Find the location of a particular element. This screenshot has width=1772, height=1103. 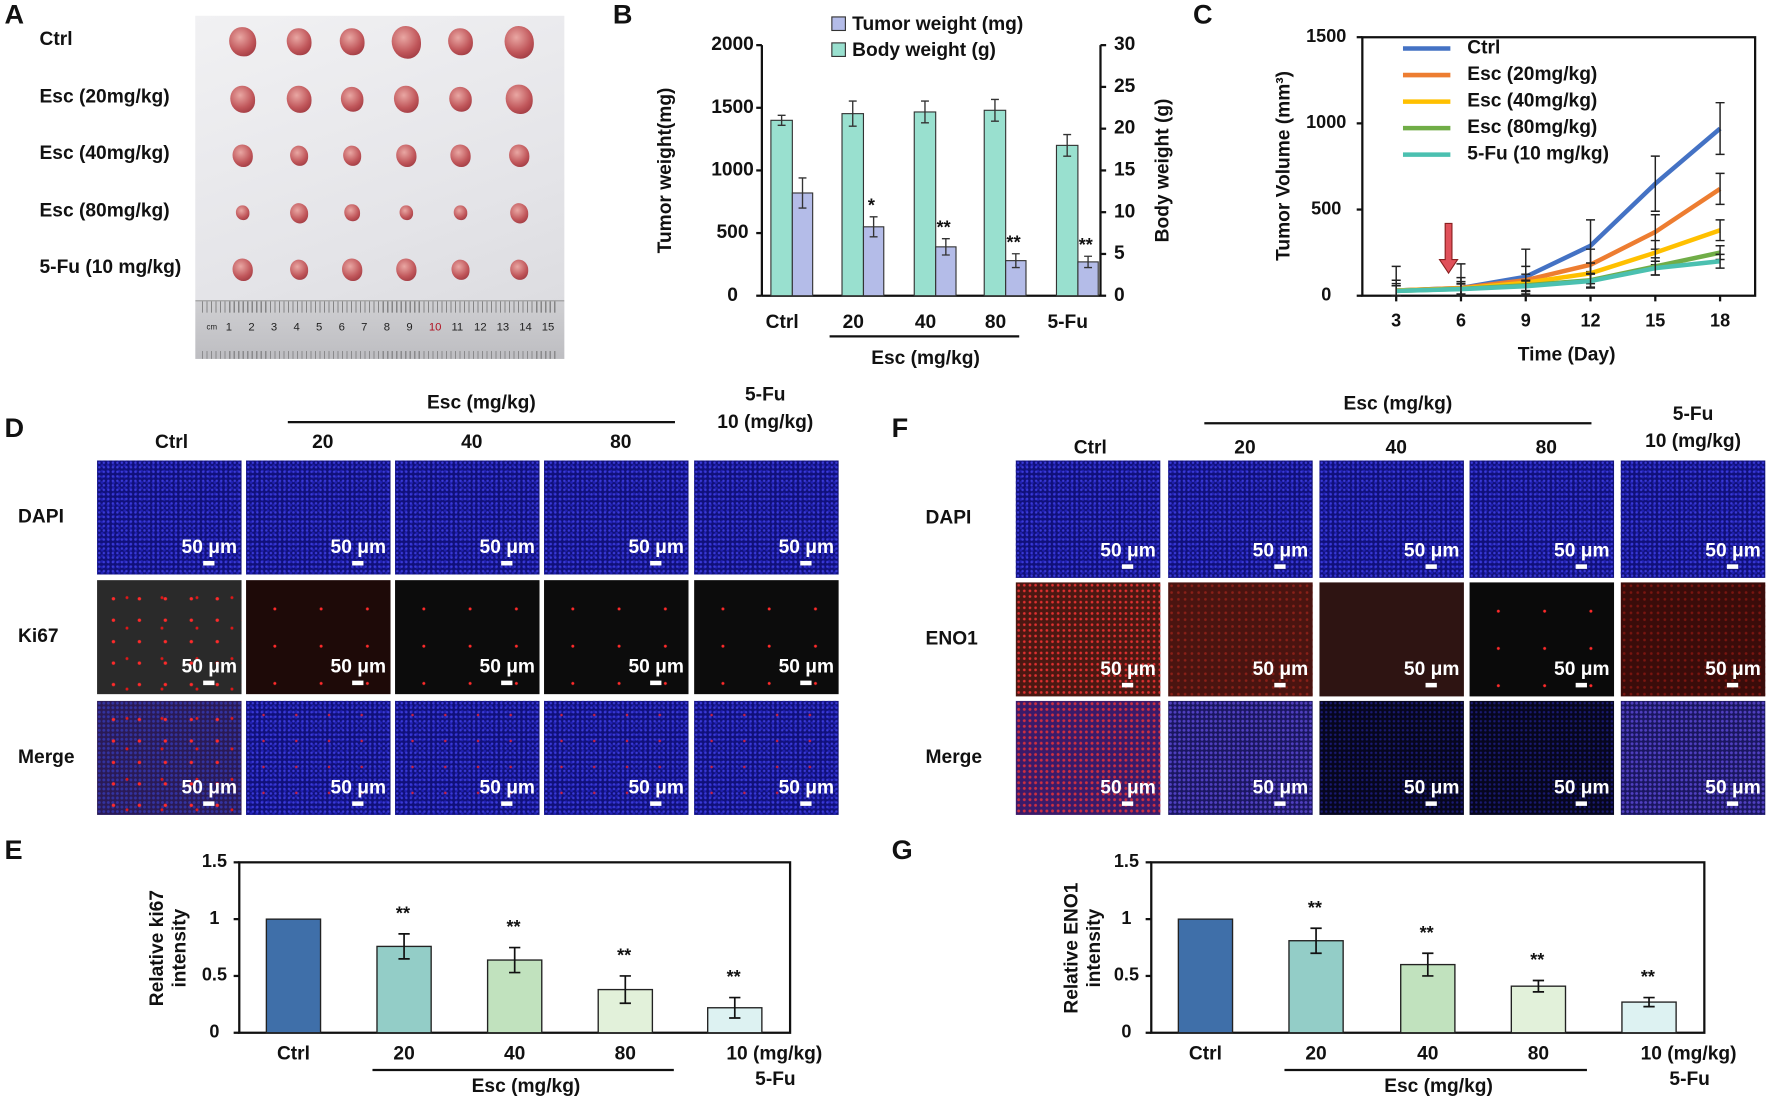

panel-label-f: F is located at coordinates (900, 428).